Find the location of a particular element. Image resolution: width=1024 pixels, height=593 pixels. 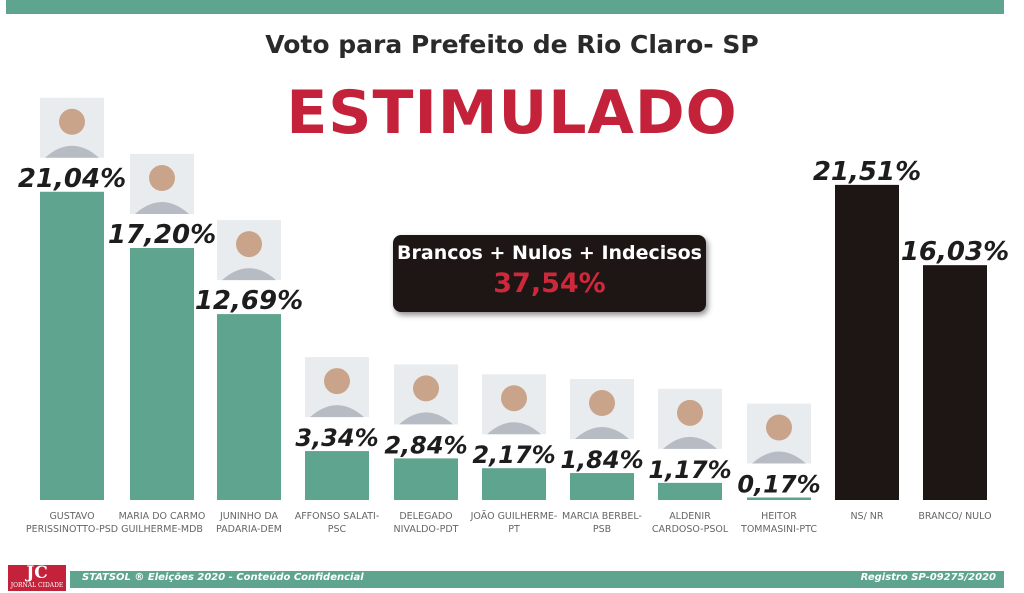

category-label-1-1: GUILHERME-MDB is located at coordinates (162, 529).